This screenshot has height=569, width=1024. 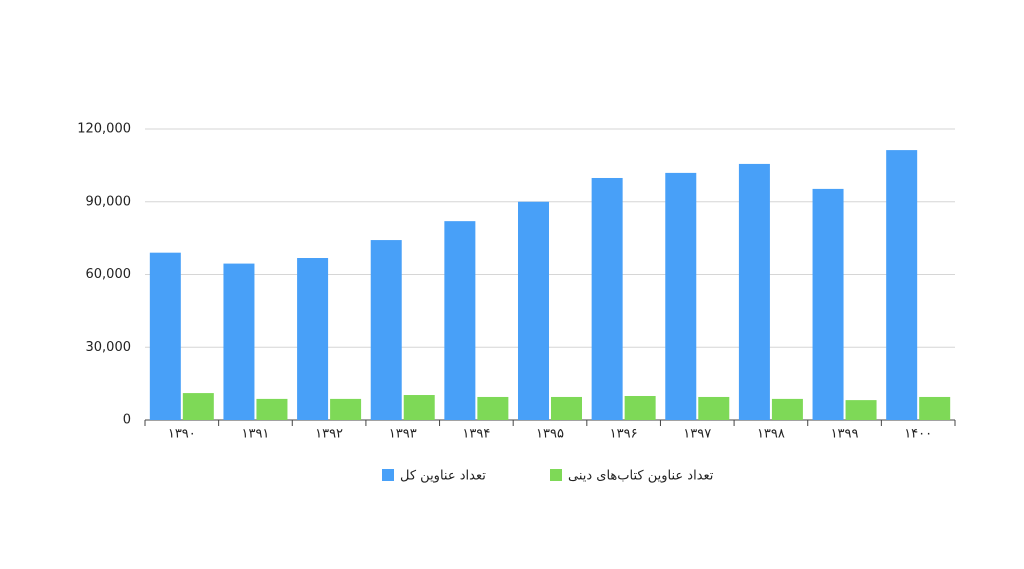 What do you see at coordinates (255, 434) in the screenshot?
I see `x-tick-label: ۱۳۹۱` at bounding box center [255, 434].